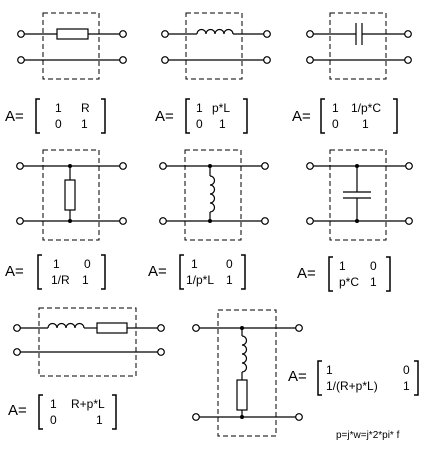  I want to click on circuit-shunt-resistor, so click(71, 195).